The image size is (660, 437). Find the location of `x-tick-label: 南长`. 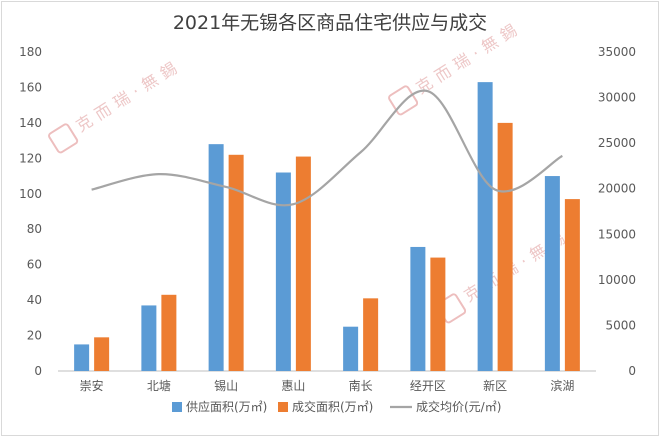

x-tick-label: 南长 is located at coordinates (361, 385).